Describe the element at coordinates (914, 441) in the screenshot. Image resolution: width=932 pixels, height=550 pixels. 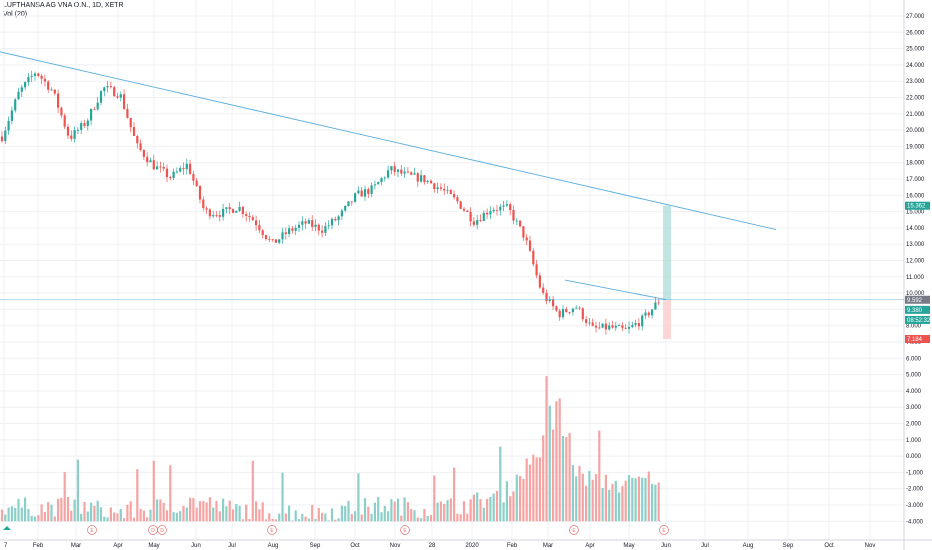
I see `y-tick-label: 1.000` at that location.